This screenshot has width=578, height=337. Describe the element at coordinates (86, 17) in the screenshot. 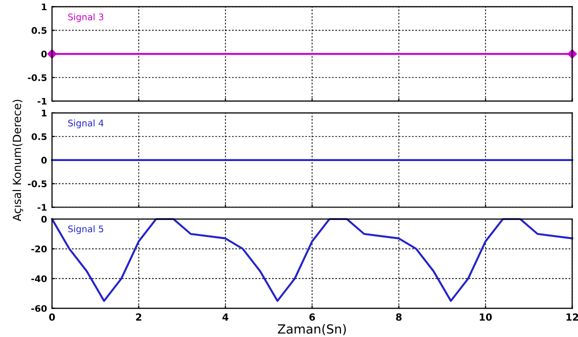

I see `text: Signal 3` at that location.